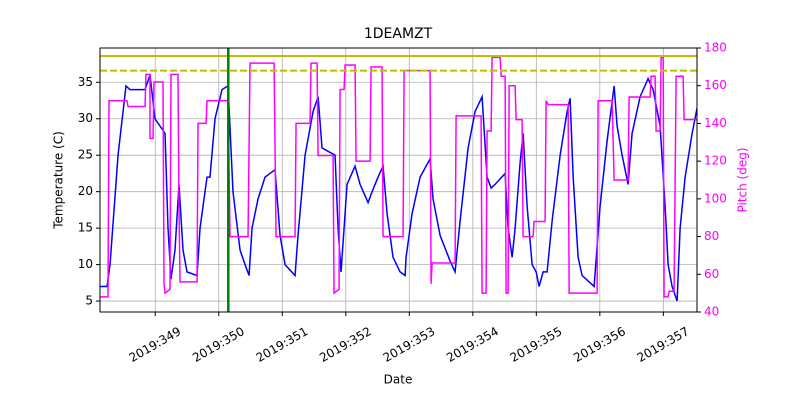  Describe the element at coordinates (398, 380) in the screenshot. I see `x-axis-label: Date` at that location.